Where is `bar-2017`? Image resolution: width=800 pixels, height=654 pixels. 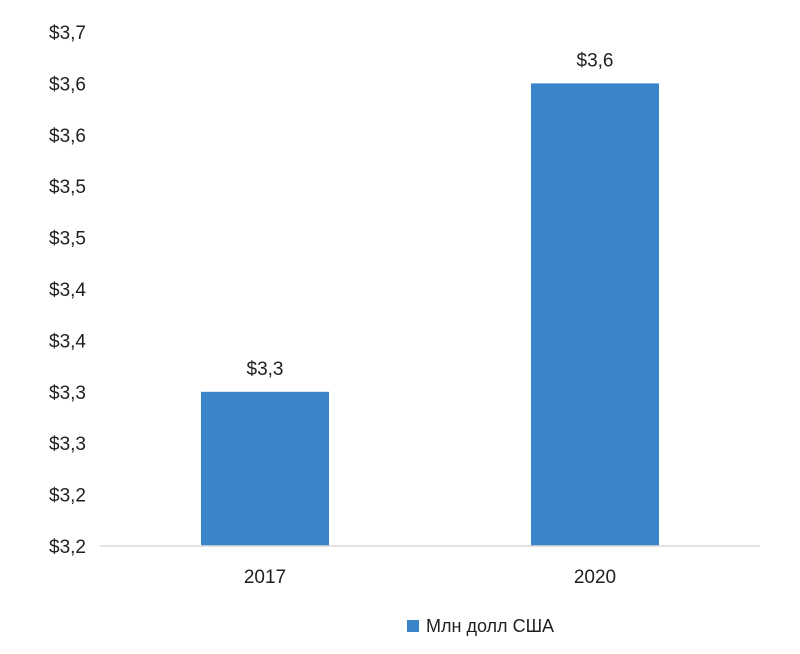
bar-2017 is located at coordinates (265, 468).